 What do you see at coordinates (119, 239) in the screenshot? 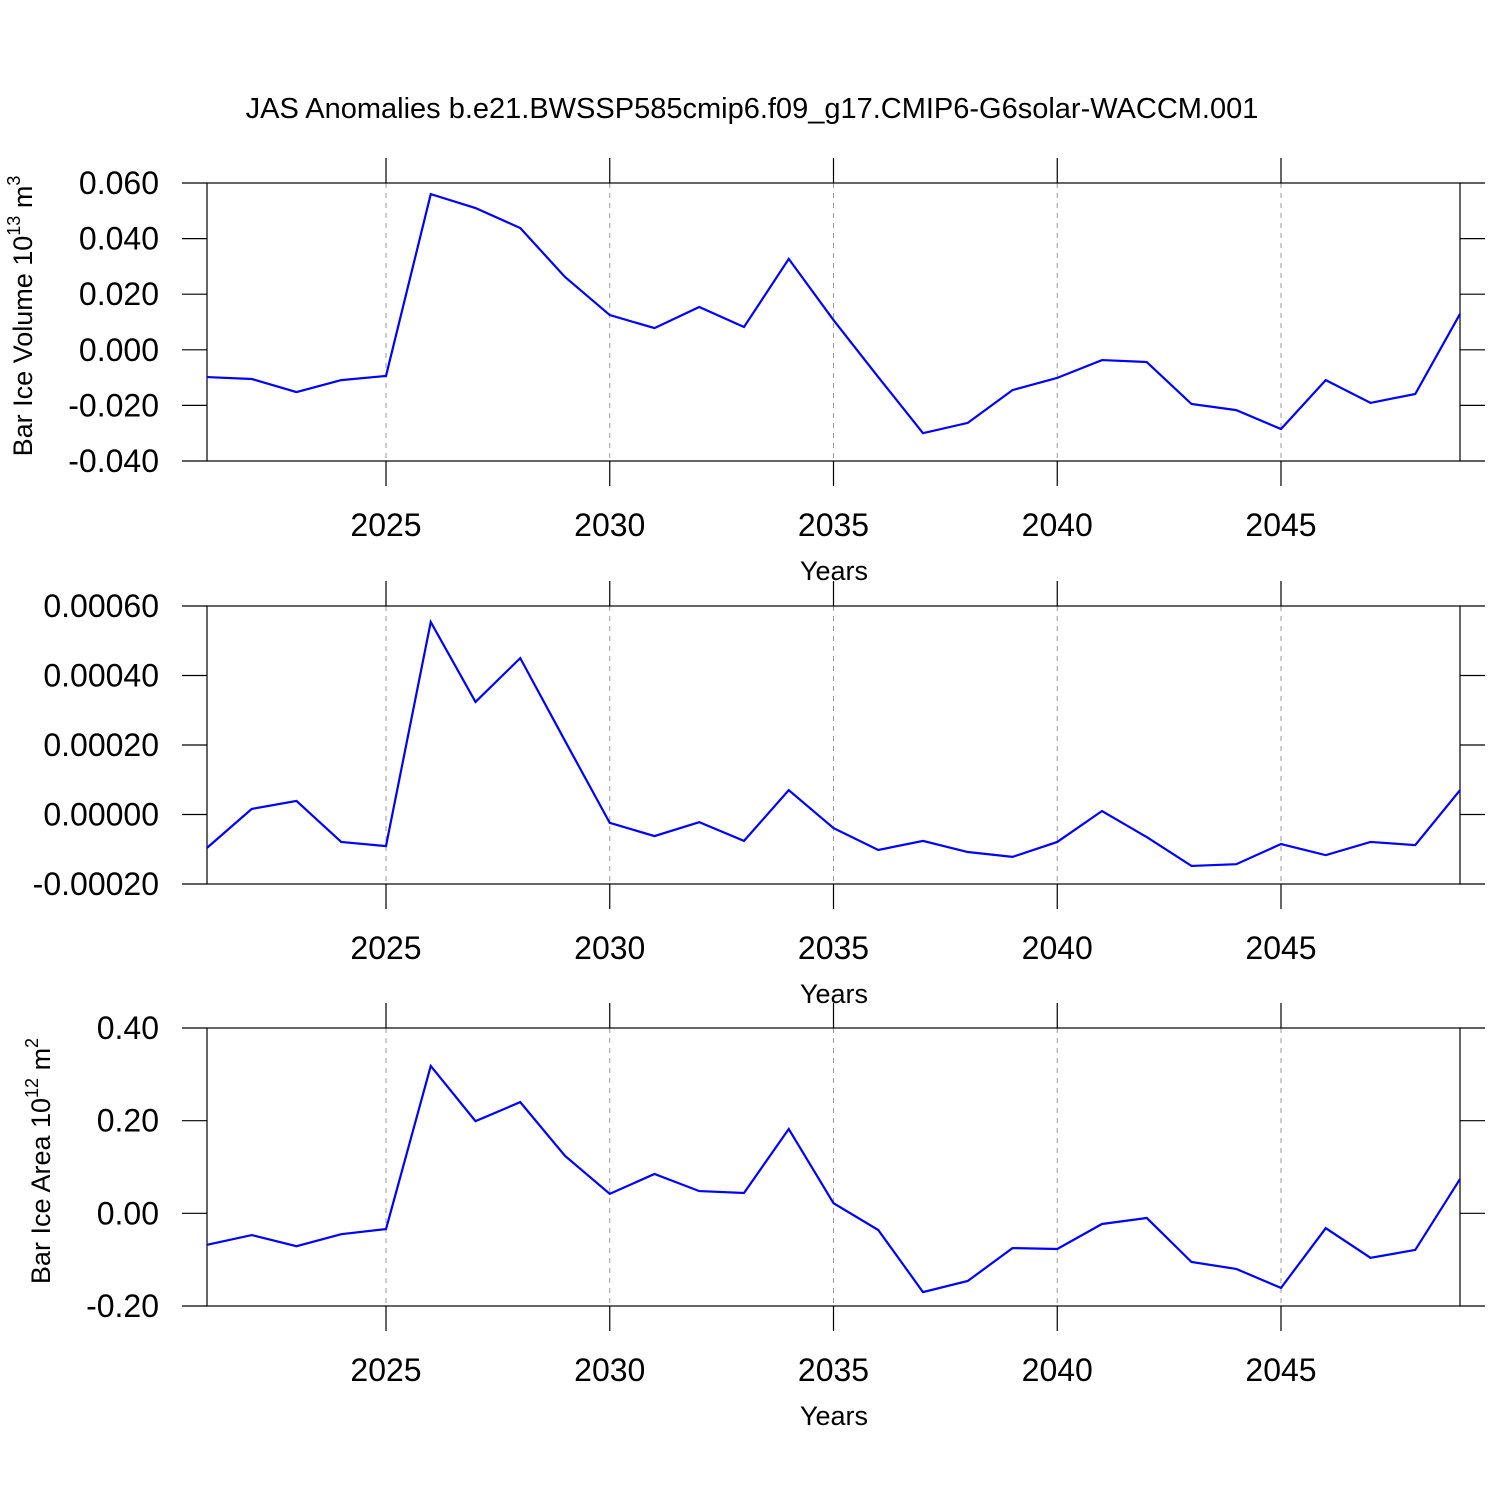
I see `y-tick-label: 0.040` at bounding box center [119, 239].